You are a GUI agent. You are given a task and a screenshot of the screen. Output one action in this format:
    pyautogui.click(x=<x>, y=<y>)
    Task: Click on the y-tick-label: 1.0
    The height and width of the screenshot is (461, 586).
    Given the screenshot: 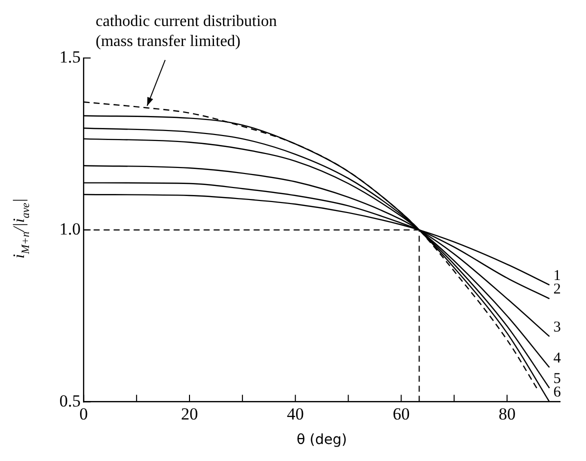 What is the action you would take?
    pyautogui.click(x=70, y=228)
    